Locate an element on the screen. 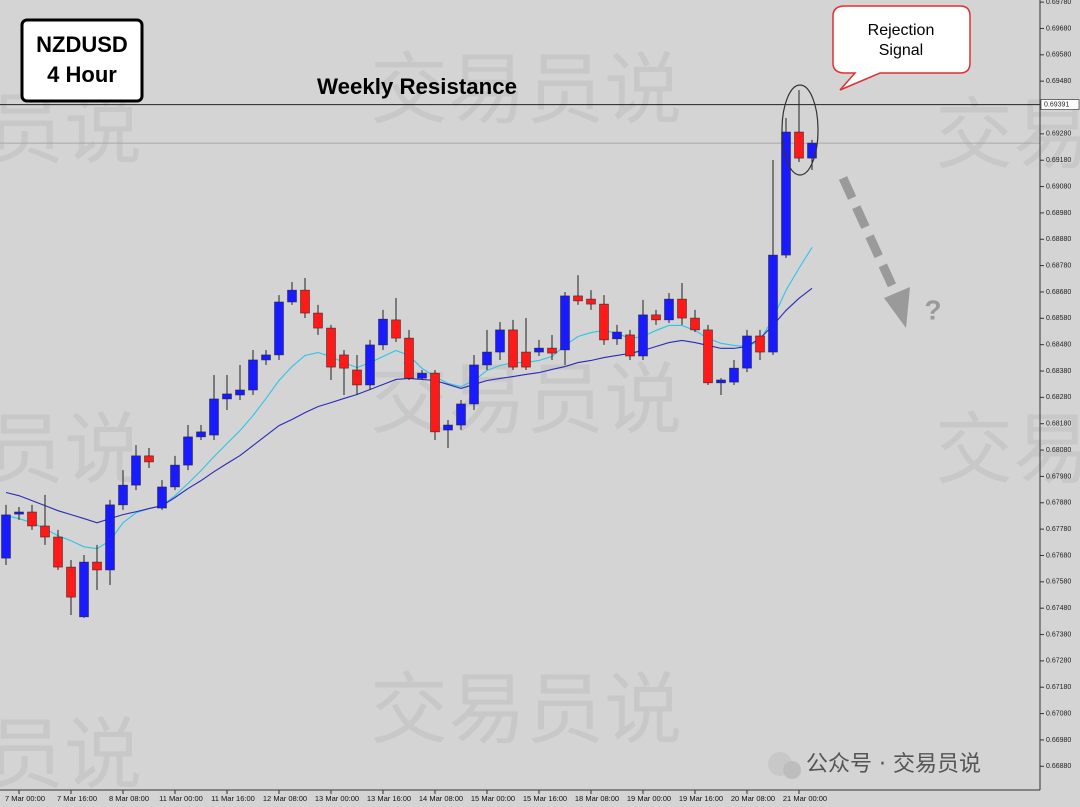 Image resolution: width=1080 pixels, height=807 pixels. y-tick-label: 0.68080 is located at coordinates (1058, 450).